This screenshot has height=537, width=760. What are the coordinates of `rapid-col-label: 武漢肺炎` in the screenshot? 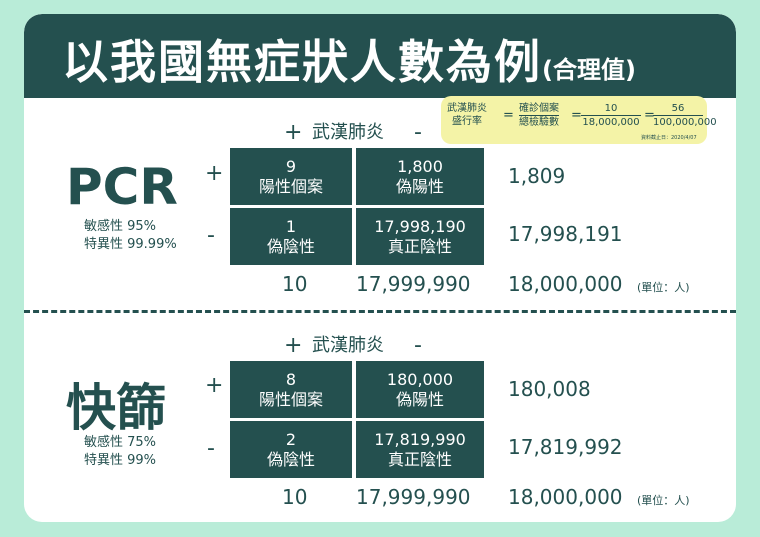 It's located at (348, 345).